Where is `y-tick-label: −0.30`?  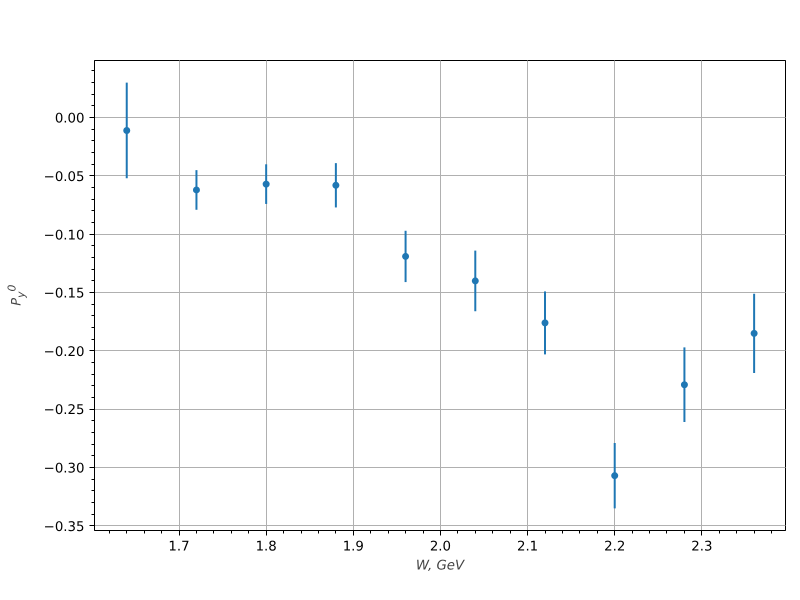 y-tick-label: −0.30 is located at coordinates (64, 469).